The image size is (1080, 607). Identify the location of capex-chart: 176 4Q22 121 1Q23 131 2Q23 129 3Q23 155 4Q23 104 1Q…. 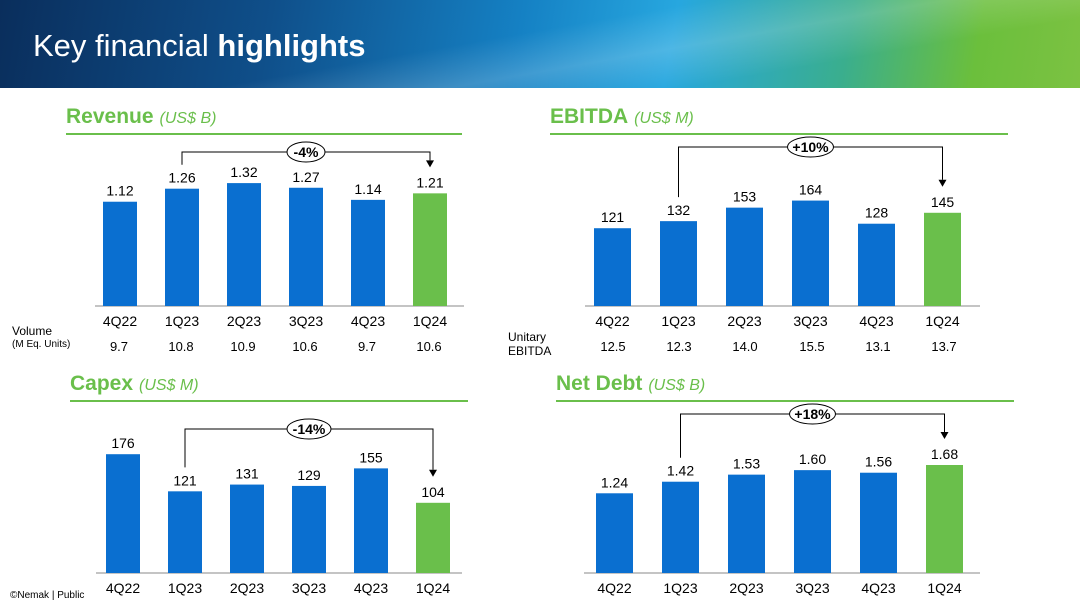
(279, 507).